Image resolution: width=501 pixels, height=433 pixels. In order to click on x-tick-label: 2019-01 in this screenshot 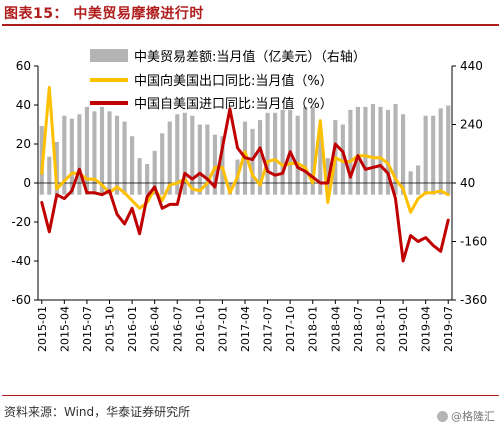, I will do `click(403, 329)`.